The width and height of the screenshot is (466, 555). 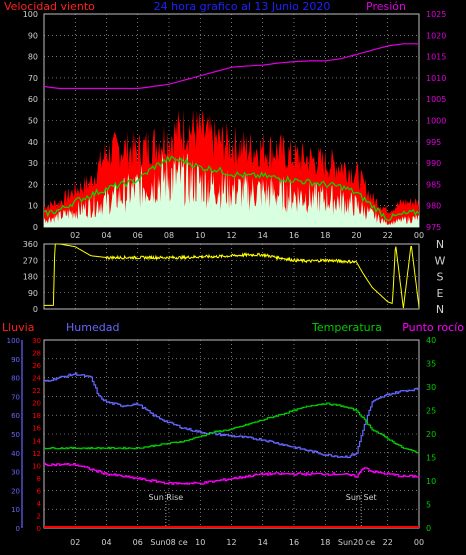 What do you see at coordinates (36, 454) in the screenshot?
I see `rain-tick-label: 12` at bounding box center [36, 454].